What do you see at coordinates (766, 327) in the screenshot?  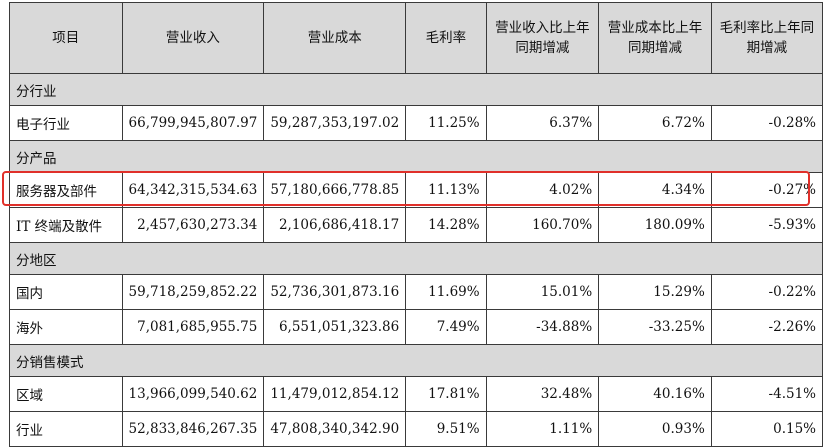 I see `margin-change-cell: -2.26%` at bounding box center [766, 327].